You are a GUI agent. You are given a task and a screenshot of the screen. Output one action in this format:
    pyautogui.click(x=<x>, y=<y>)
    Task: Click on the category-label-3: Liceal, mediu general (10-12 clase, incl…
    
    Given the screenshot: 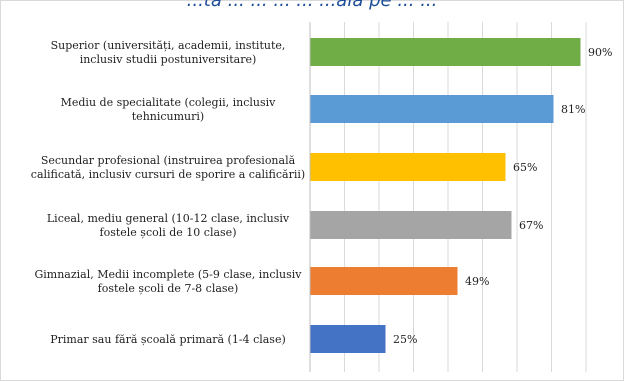 What is the action you would take?
    pyautogui.click(x=168, y=225)
    